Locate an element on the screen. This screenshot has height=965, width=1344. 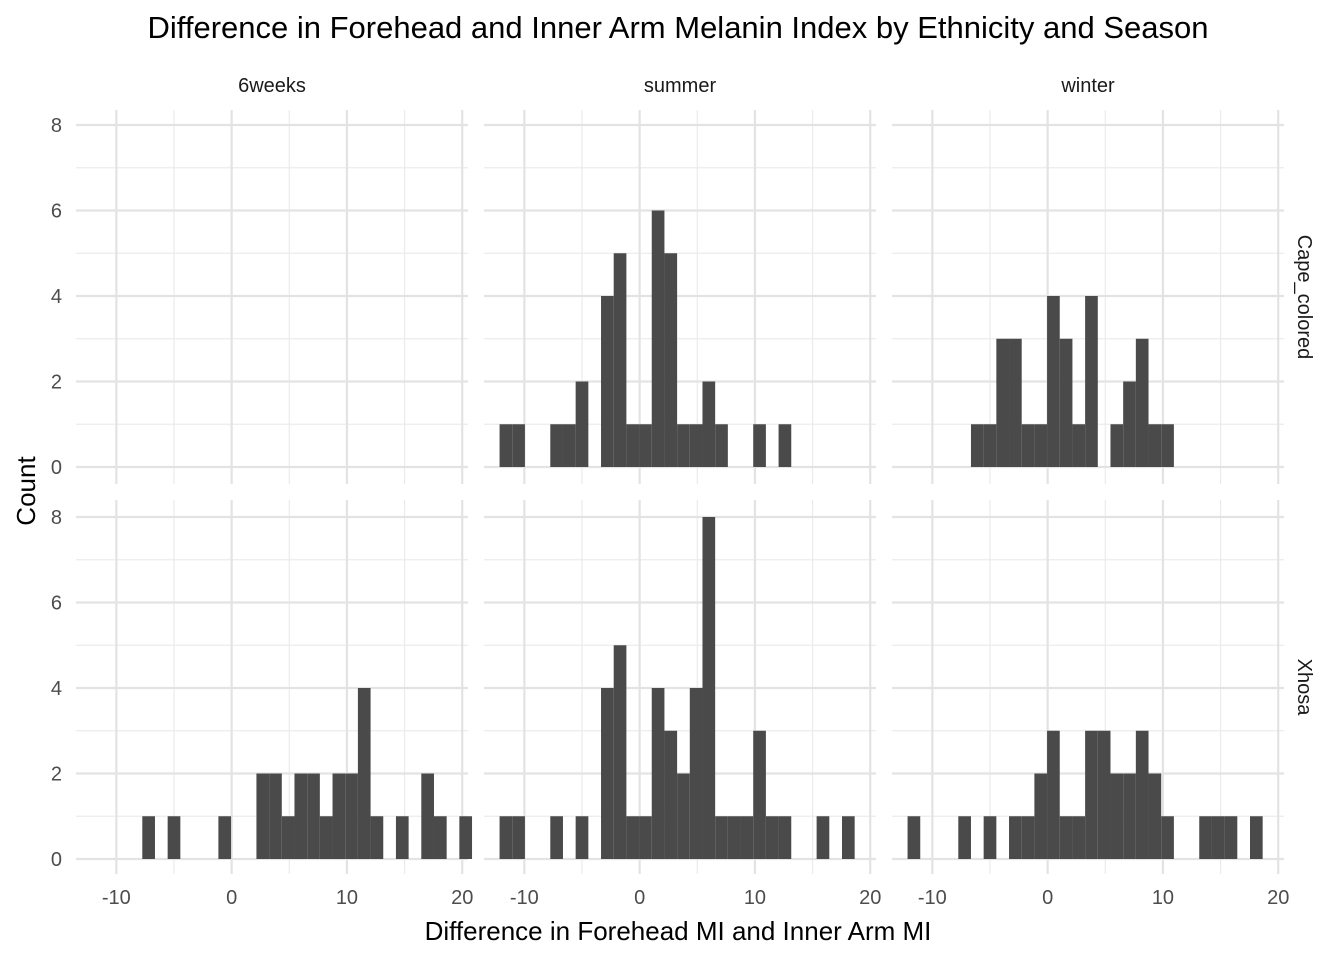
y-axis-title: Count is located at coordinates (26, 491).